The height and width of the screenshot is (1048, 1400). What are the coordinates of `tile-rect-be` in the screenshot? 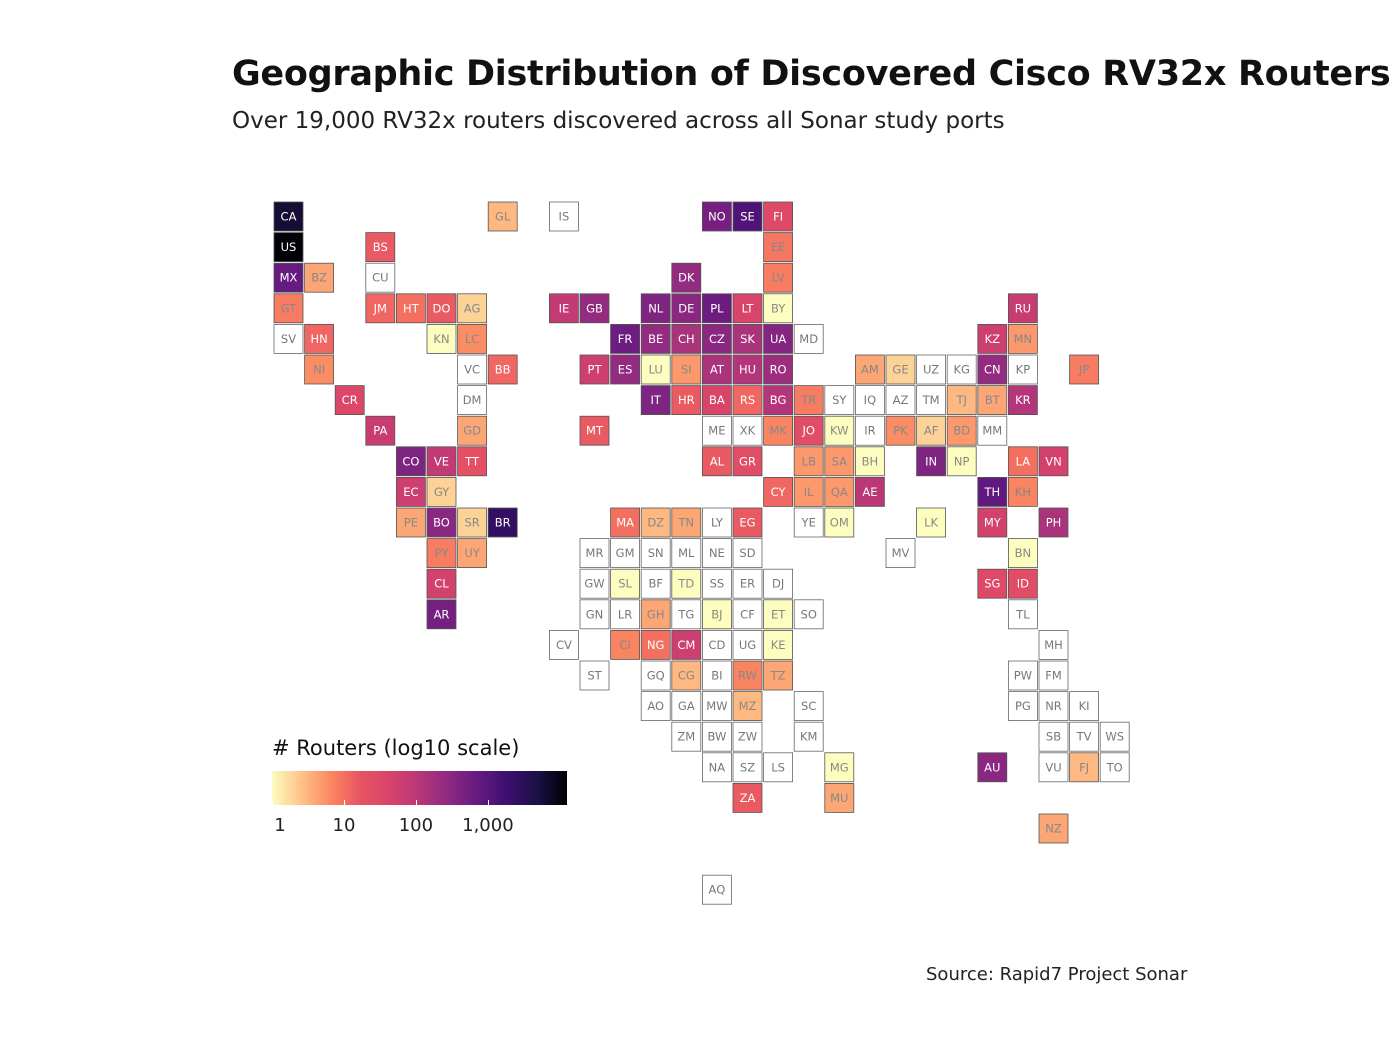 It's located at (655, 338).